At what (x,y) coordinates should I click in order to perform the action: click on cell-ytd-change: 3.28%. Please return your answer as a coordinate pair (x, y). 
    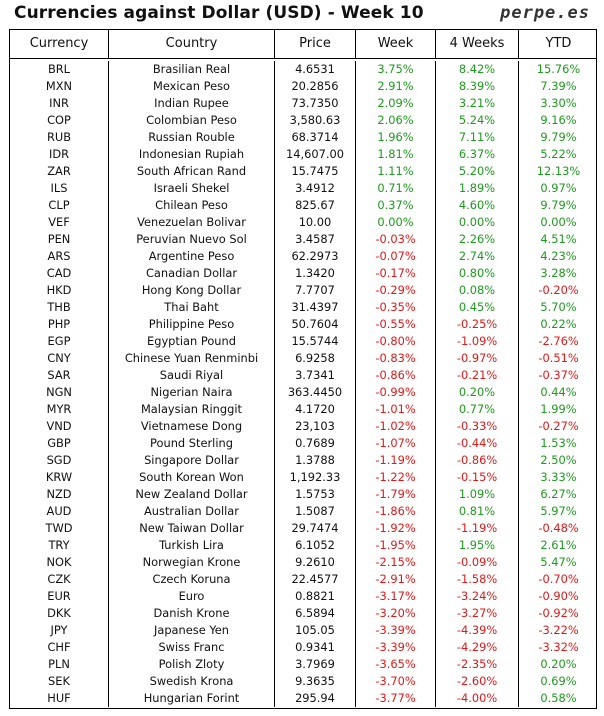
    Looking at the image, I should click on (558, 273).